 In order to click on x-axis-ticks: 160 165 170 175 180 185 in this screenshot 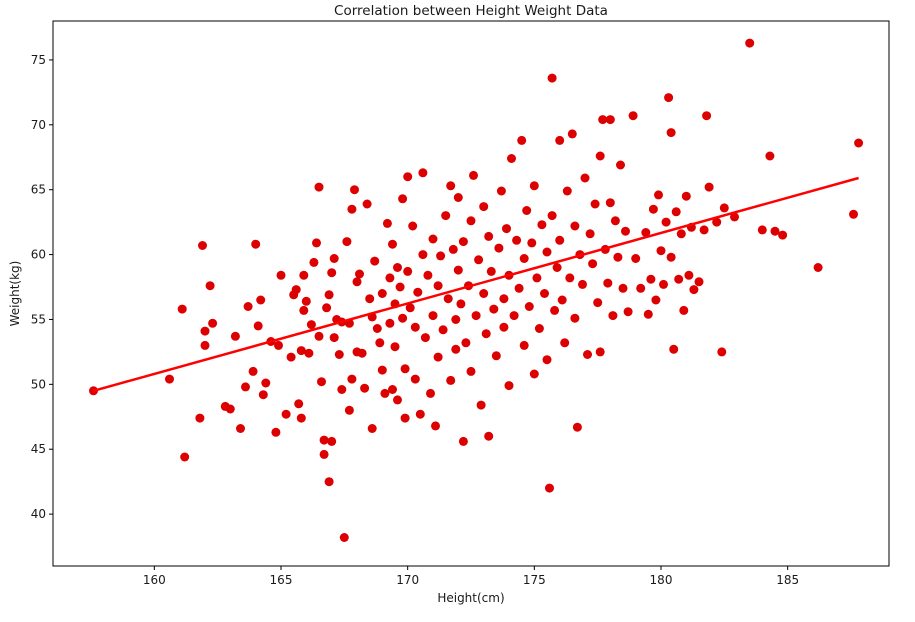, I will do `click(471, 576)`.